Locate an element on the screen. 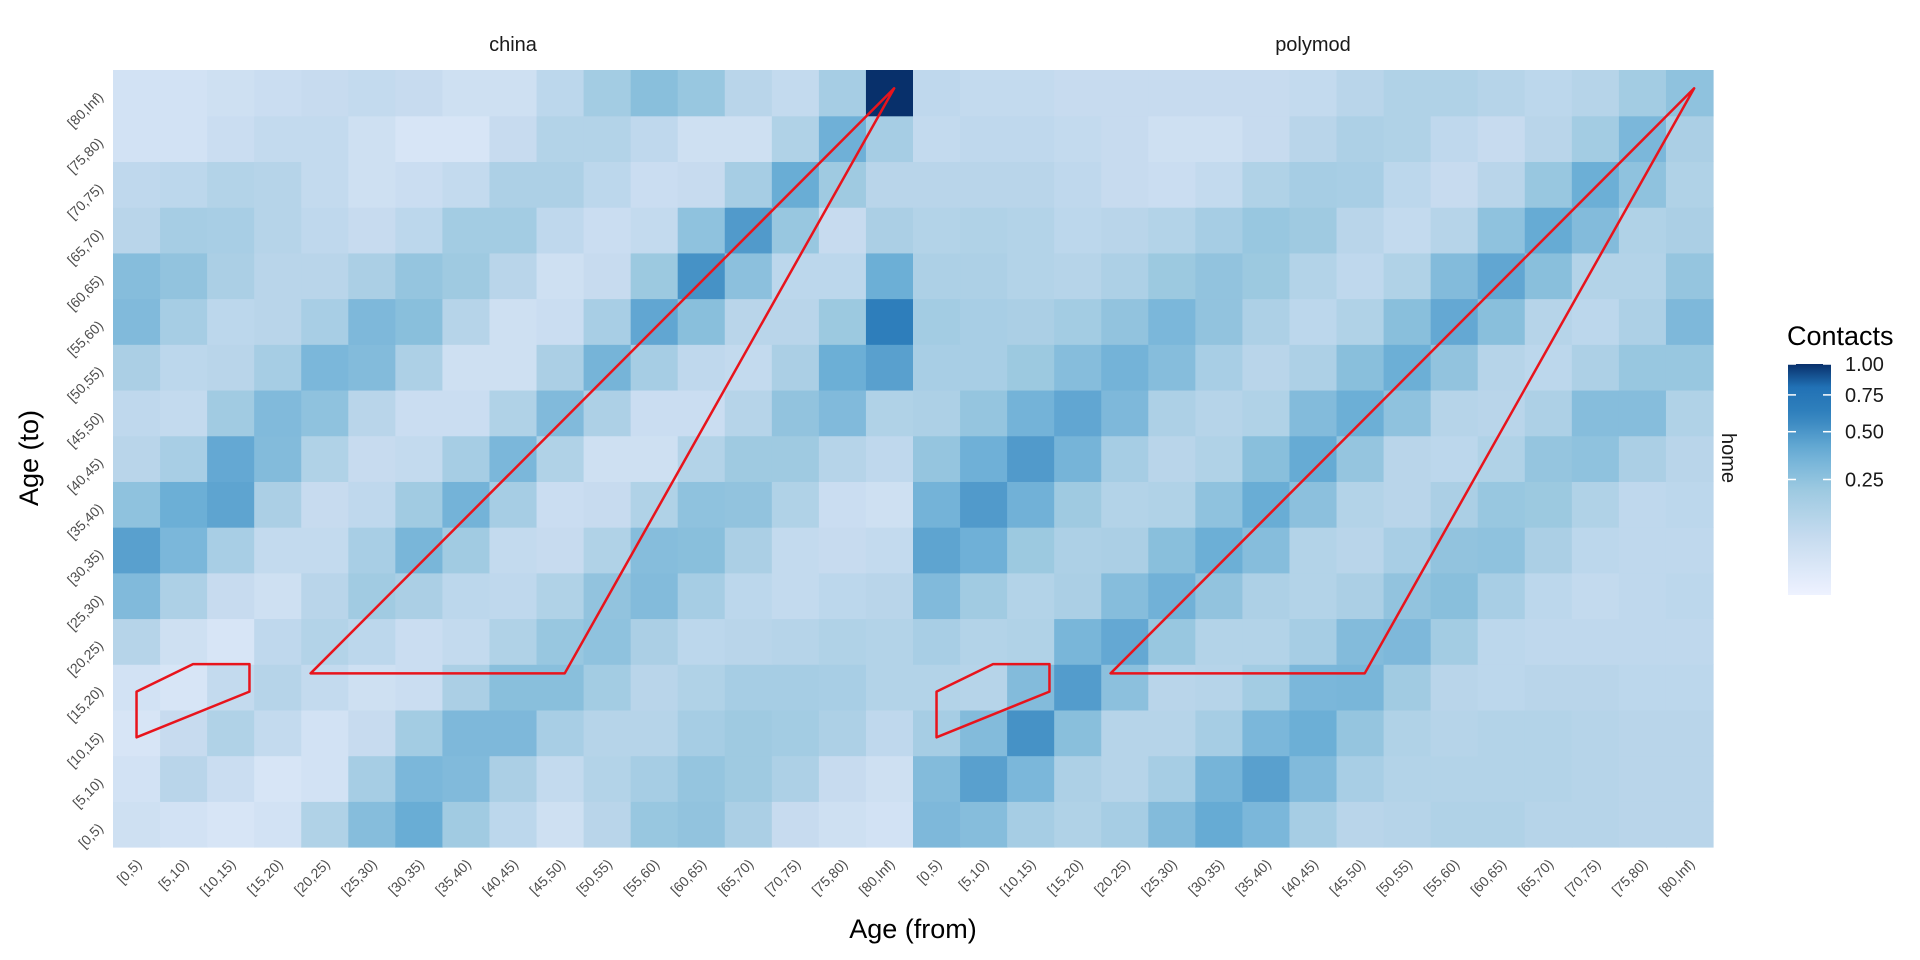 The image size is (1920, 960). y-axis-title: Age (to) is located at coordinates (29, 458).